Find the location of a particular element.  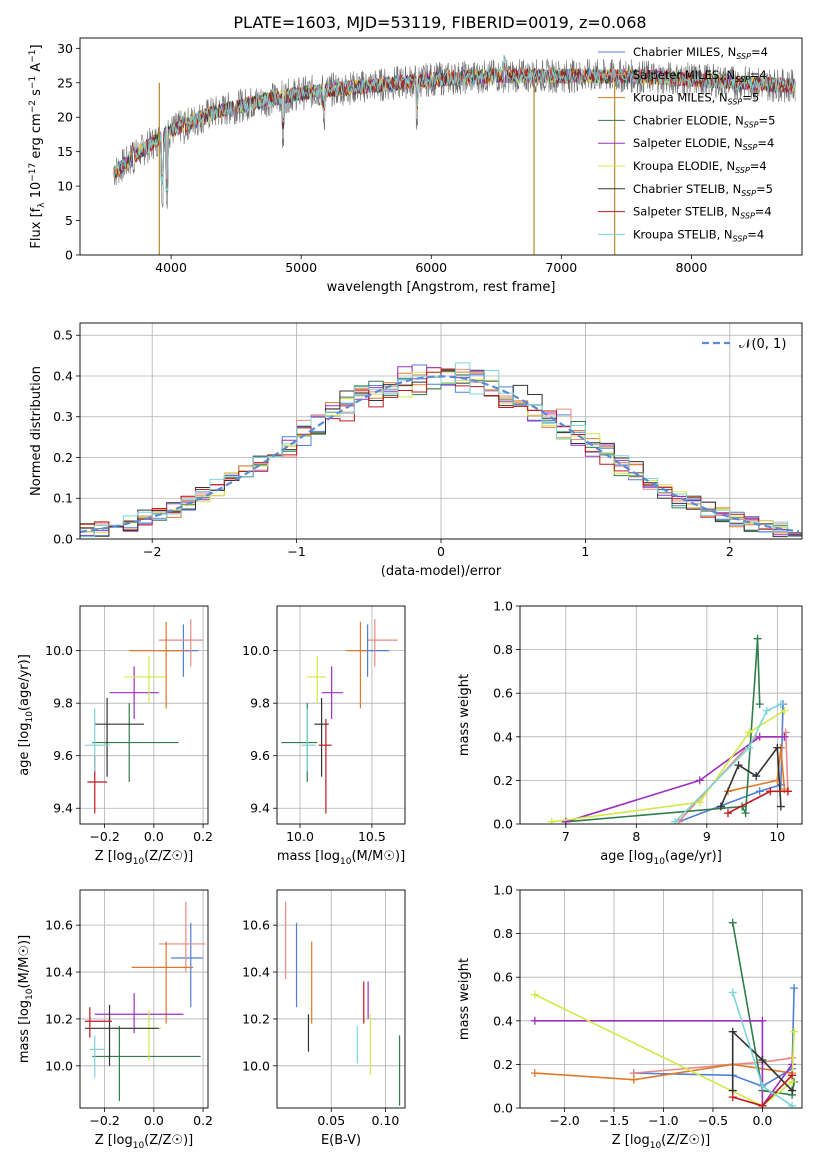

x-tick-label: 0.05 is located at coordinates (331, 1120).